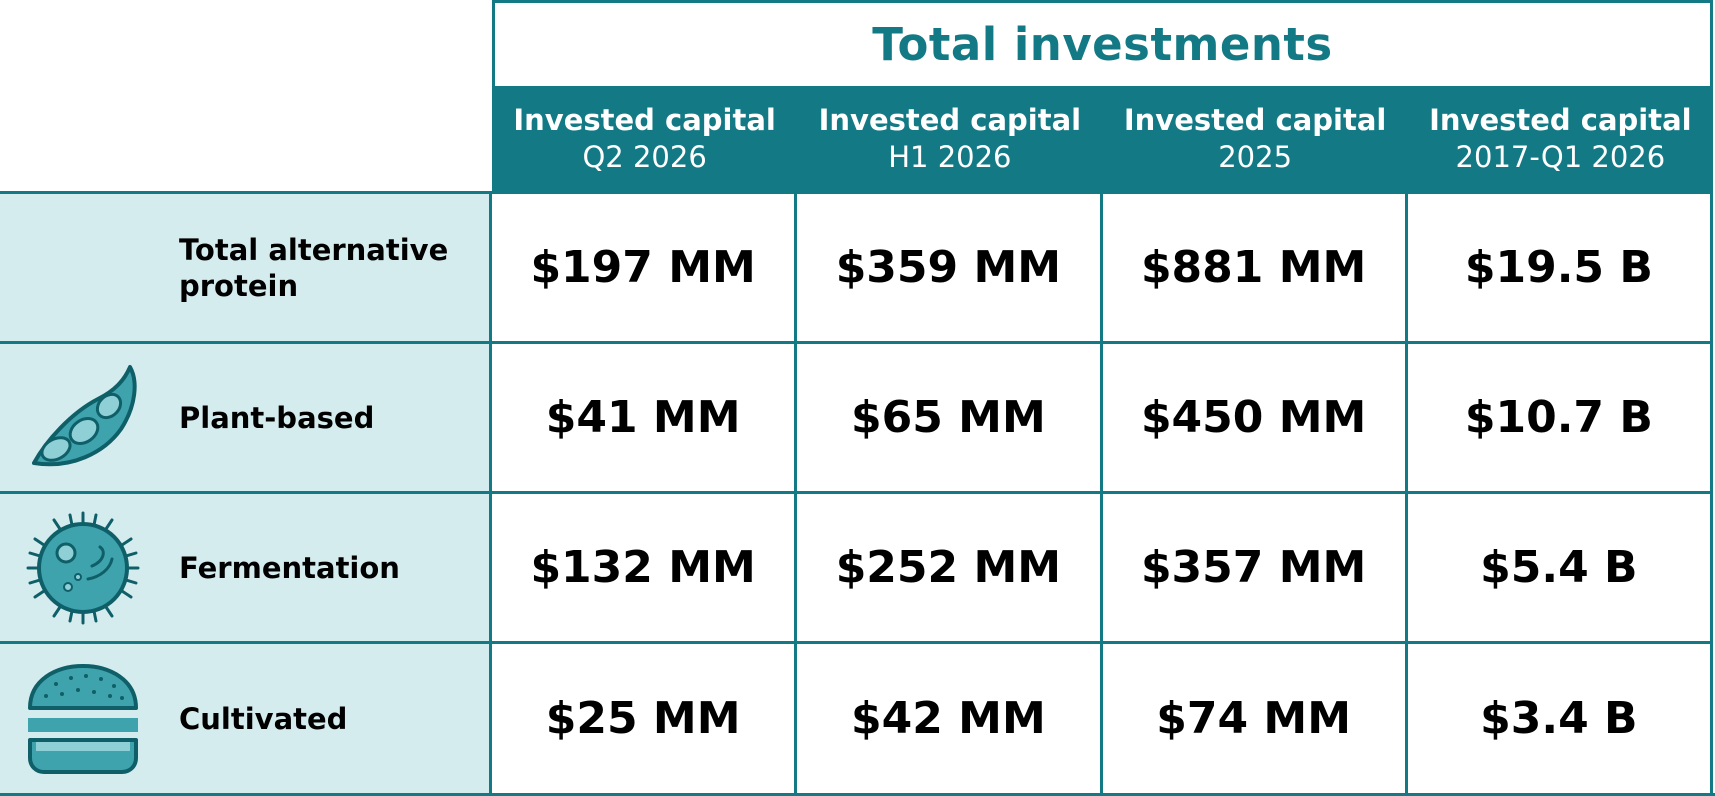 The width and height of the screenshot is (1715, 796). What do you see at coordinates (1560, 717) in the screenshot?
I see `table-cell: $3.4 B` at bounding box center [1560, 717].